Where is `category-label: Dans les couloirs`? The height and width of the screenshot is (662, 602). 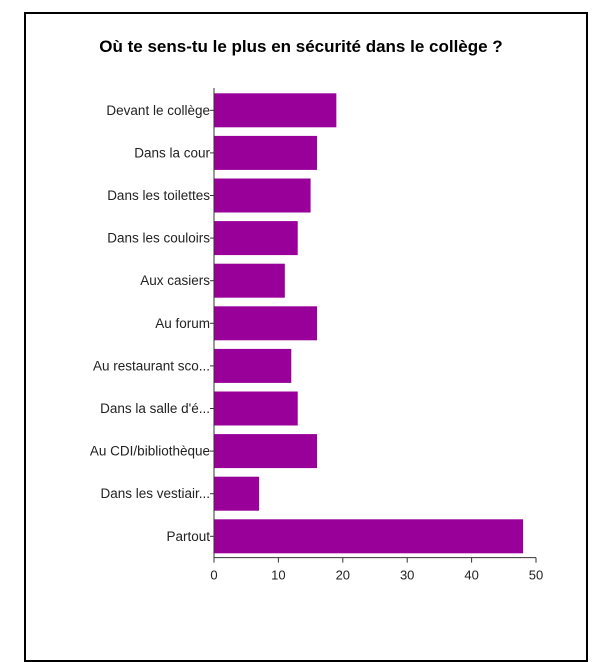
category-label: Dans les couloirs is located at coordinates (158, 238).